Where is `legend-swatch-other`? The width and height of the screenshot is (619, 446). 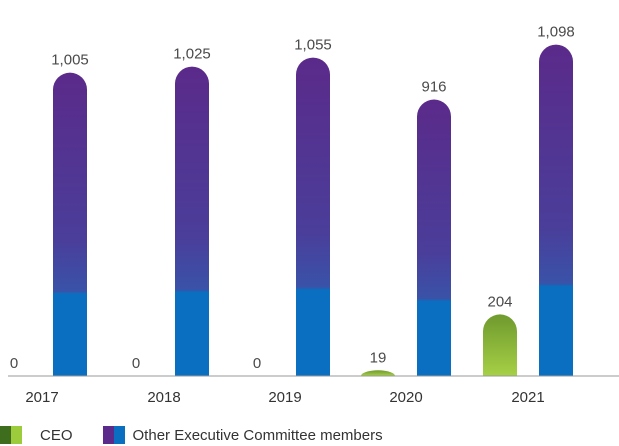
legend-swatch-other is located at coordinates (113, 435).